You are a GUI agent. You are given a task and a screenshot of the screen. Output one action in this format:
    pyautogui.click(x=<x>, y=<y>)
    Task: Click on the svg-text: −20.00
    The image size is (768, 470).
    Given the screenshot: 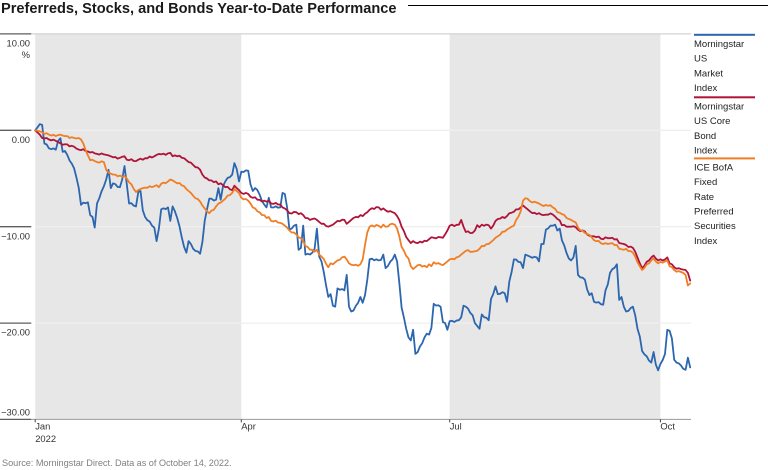 What is the action you would take?
    pyautogui.click(x=15, y=332)
    